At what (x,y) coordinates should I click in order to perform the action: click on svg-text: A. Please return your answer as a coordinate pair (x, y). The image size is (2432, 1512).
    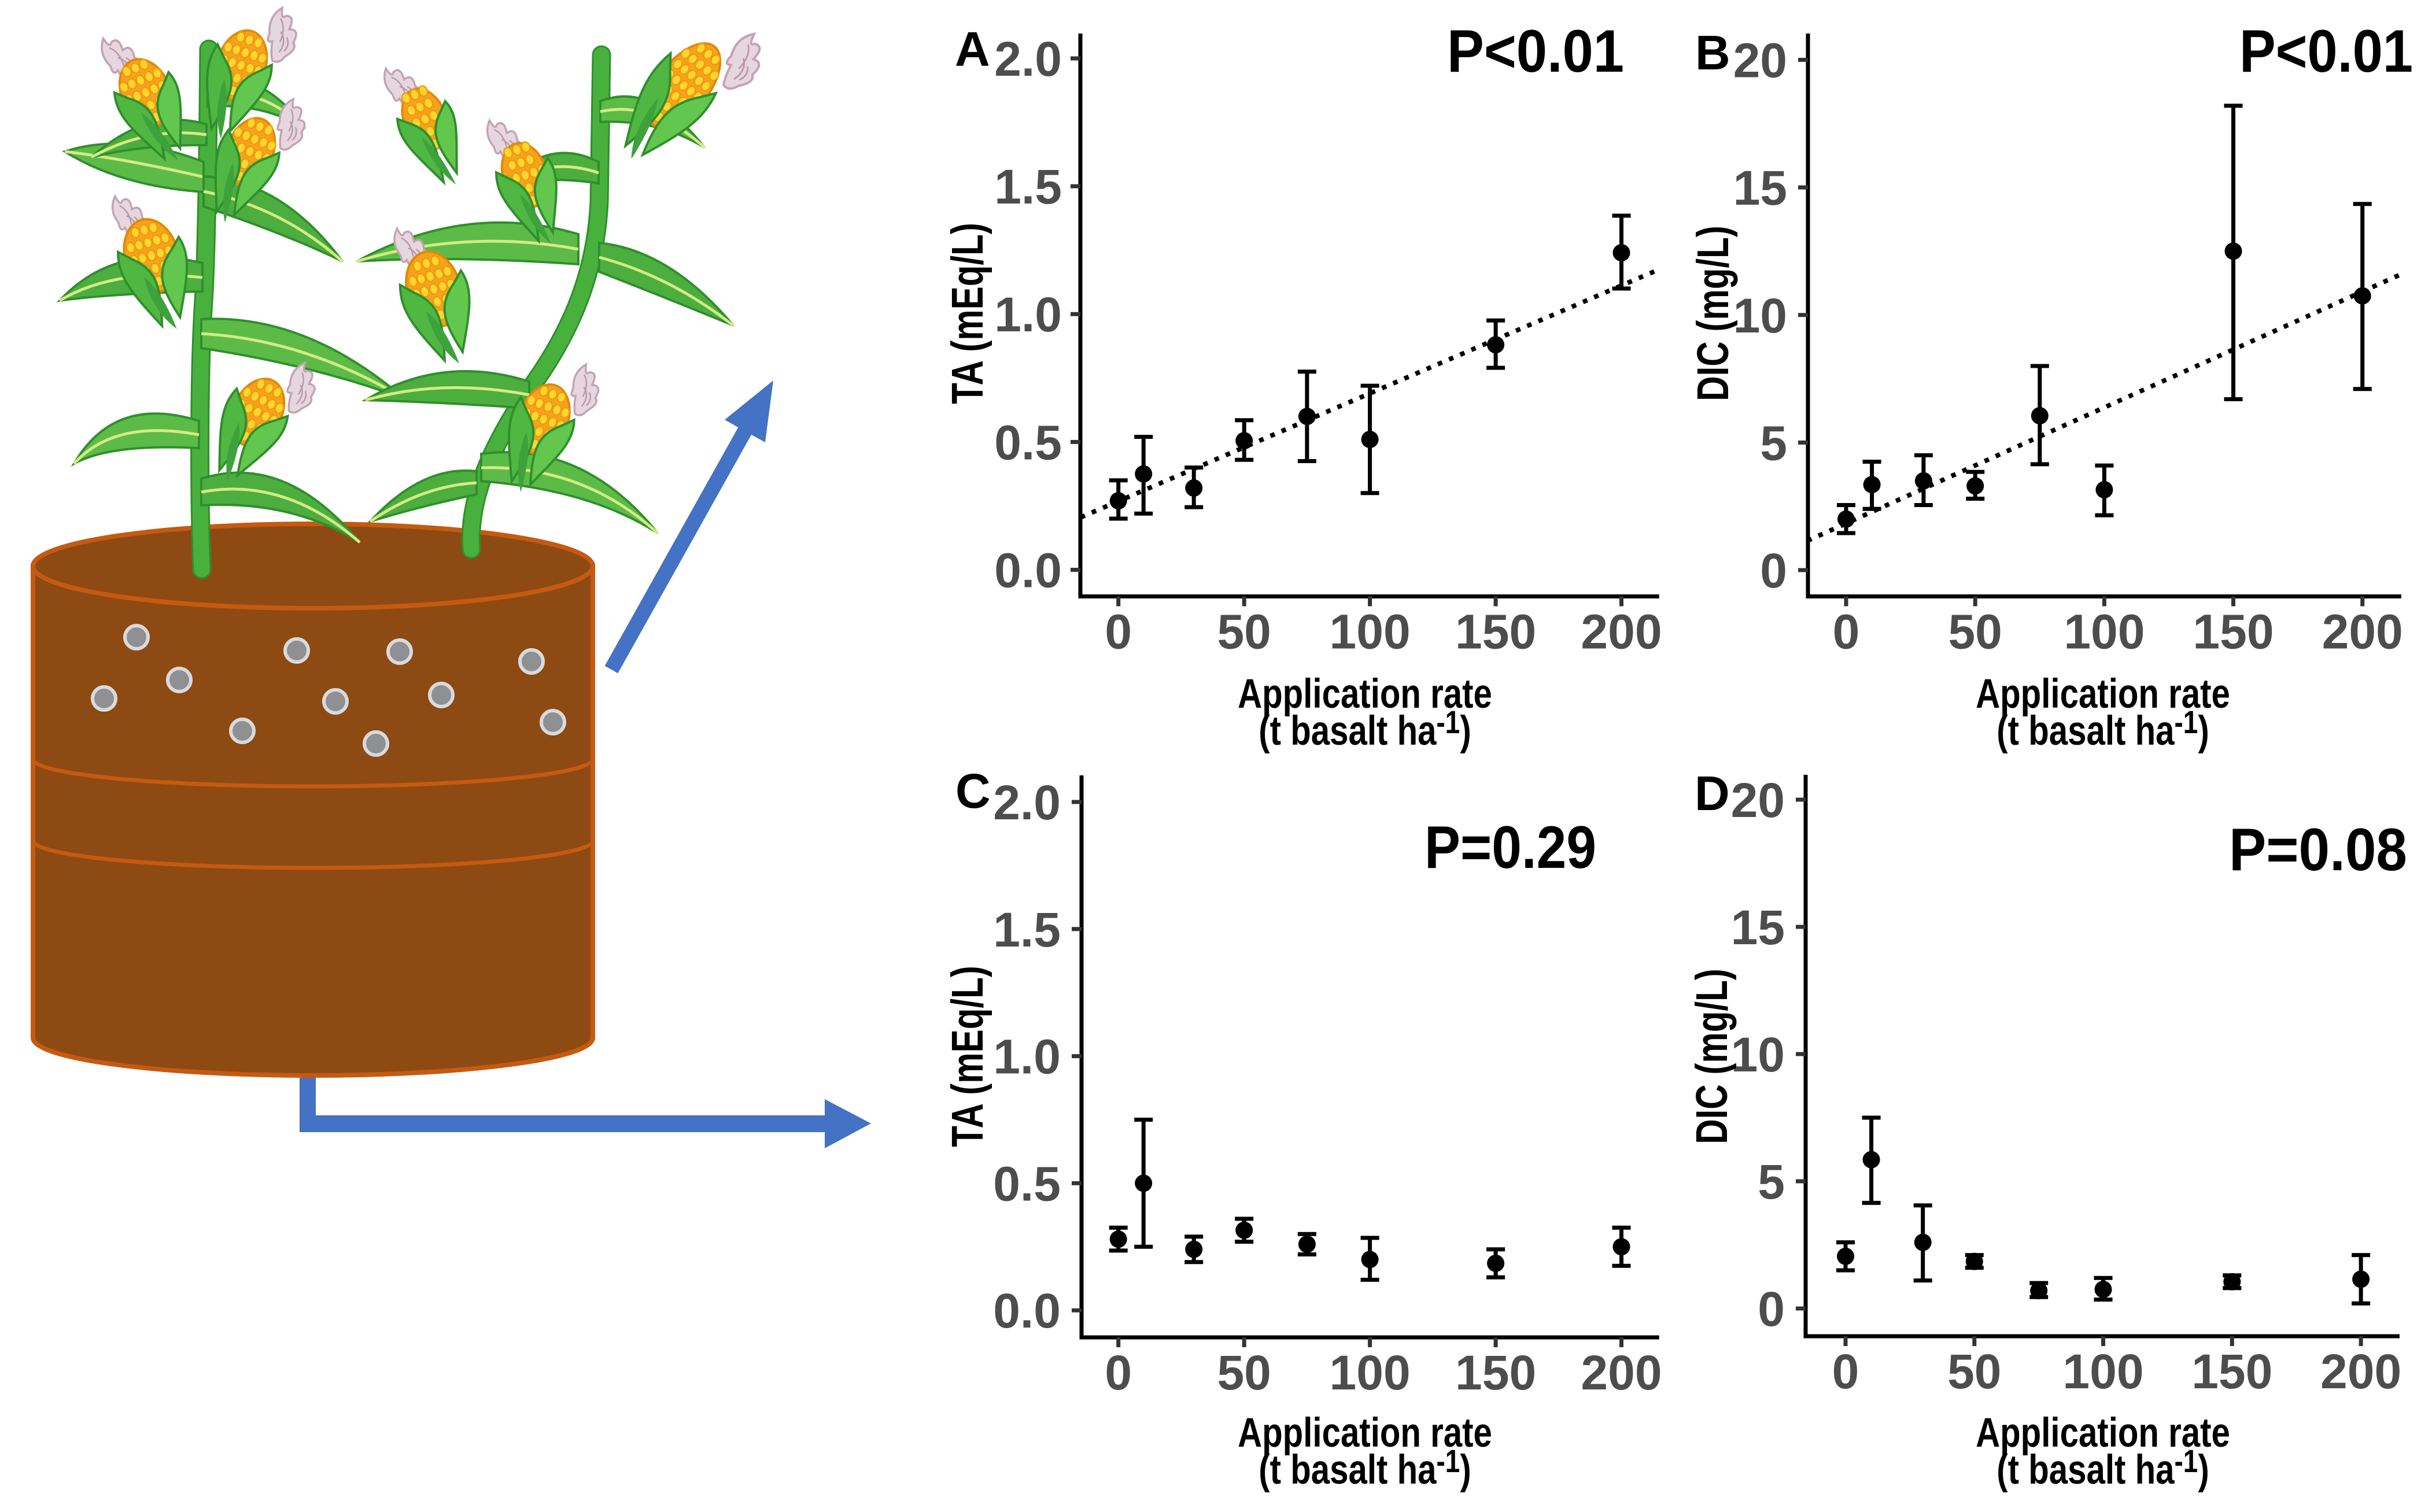
    Looking at the image, I should click on (972, 49).